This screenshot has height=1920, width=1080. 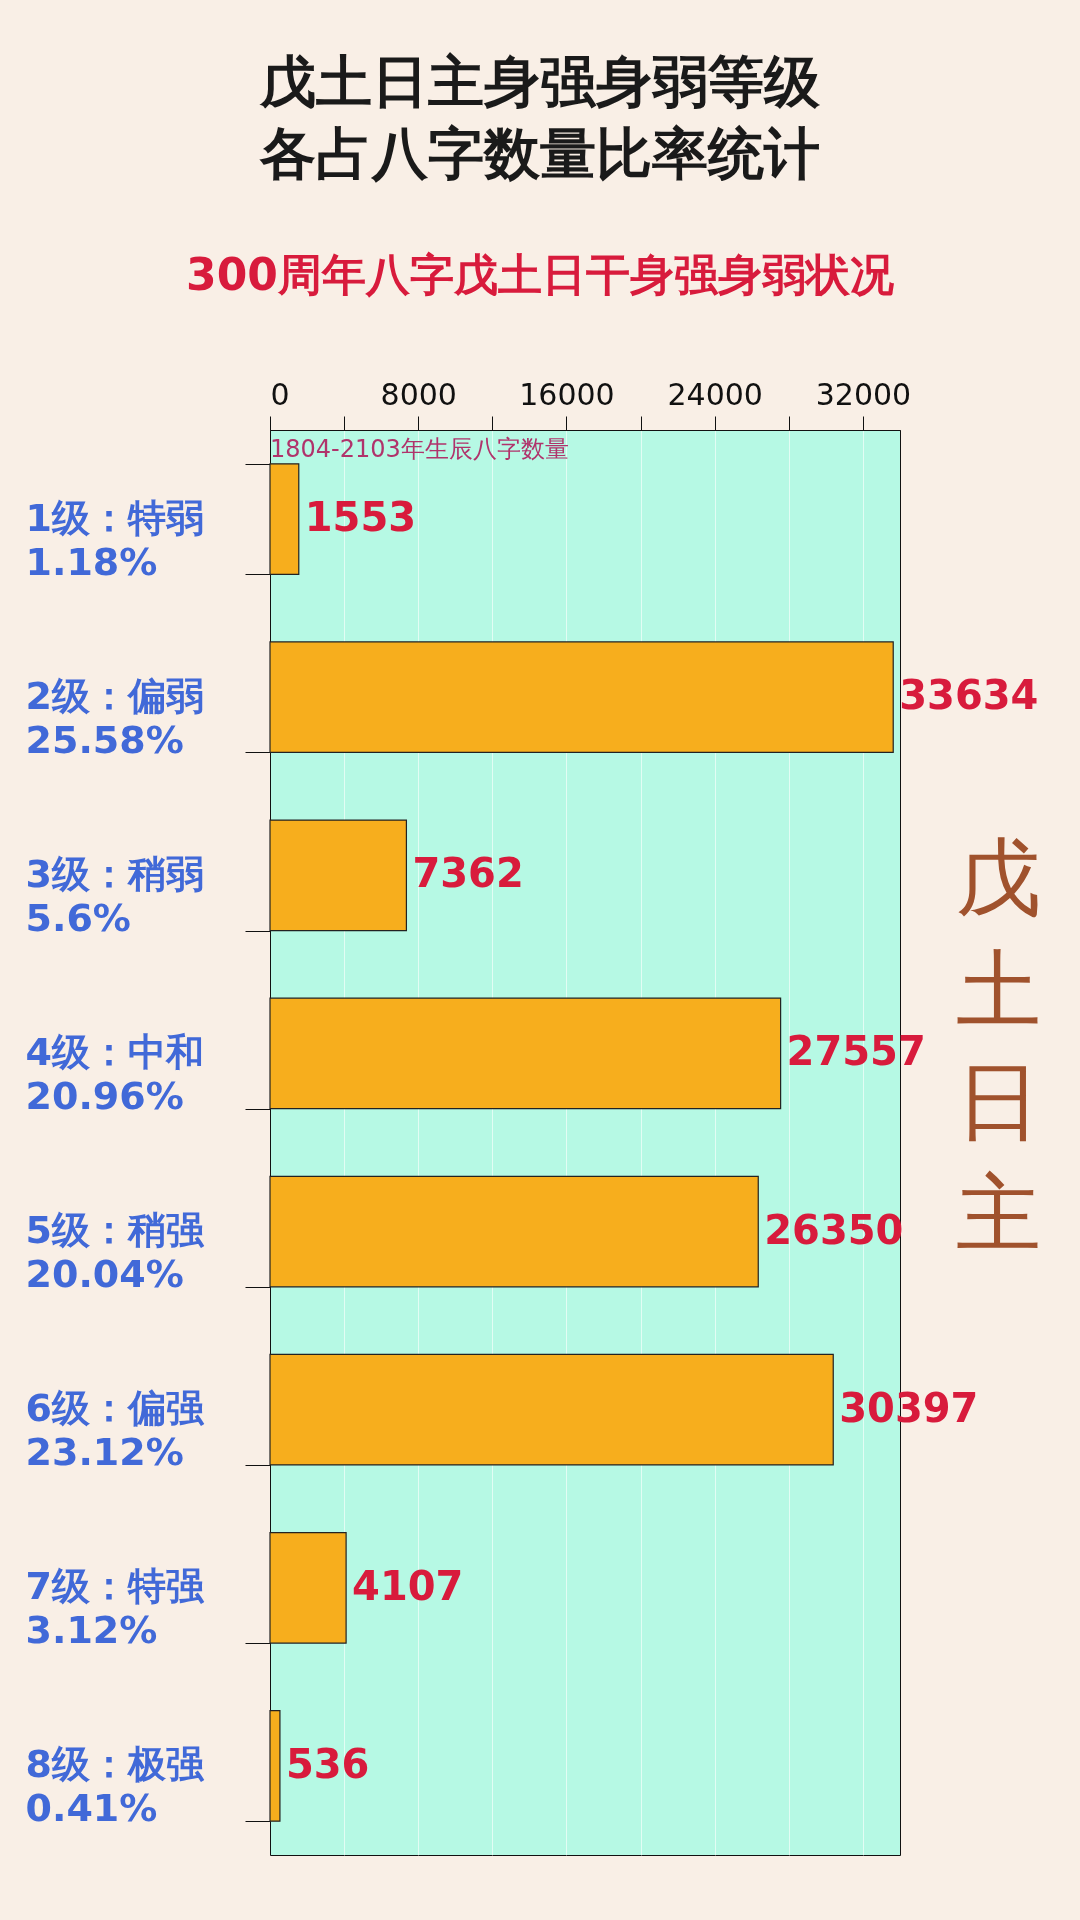 I want to click on y-tick-label: 4级：中和 20.96%, so click(x=114, y=1073).